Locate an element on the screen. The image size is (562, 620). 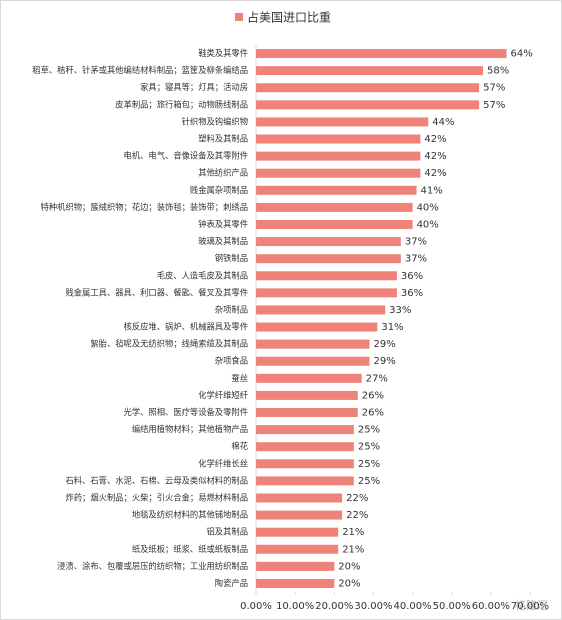
x-tick-label: 30.00% is located at coordinates (373, 606).